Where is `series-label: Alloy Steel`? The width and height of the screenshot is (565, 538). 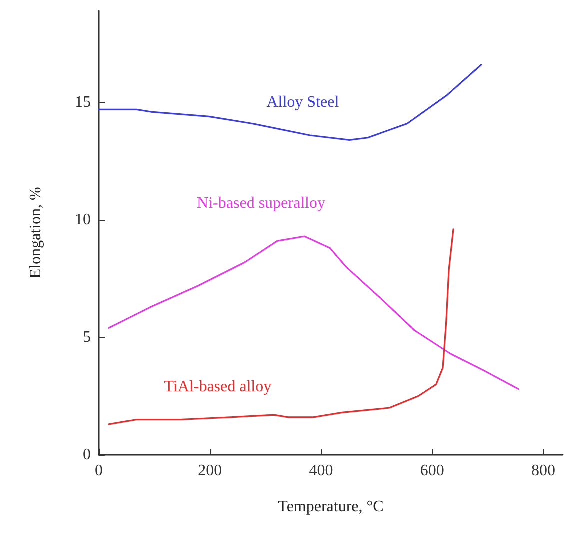 series-label: Alloy Steel is located at coordinates (303, 103).